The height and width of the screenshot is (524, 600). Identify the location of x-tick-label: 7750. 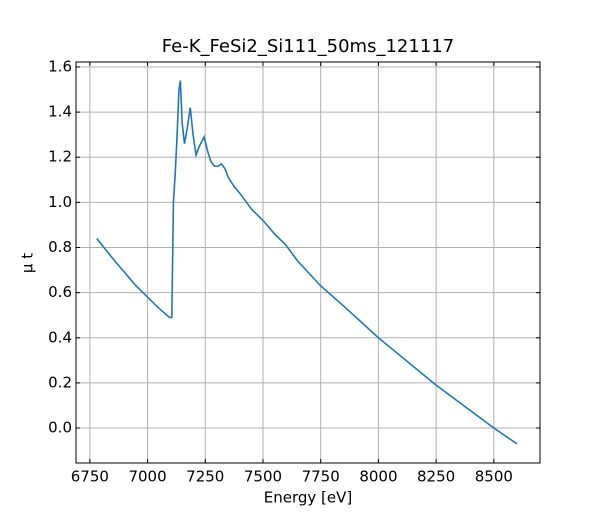
(321, 477).